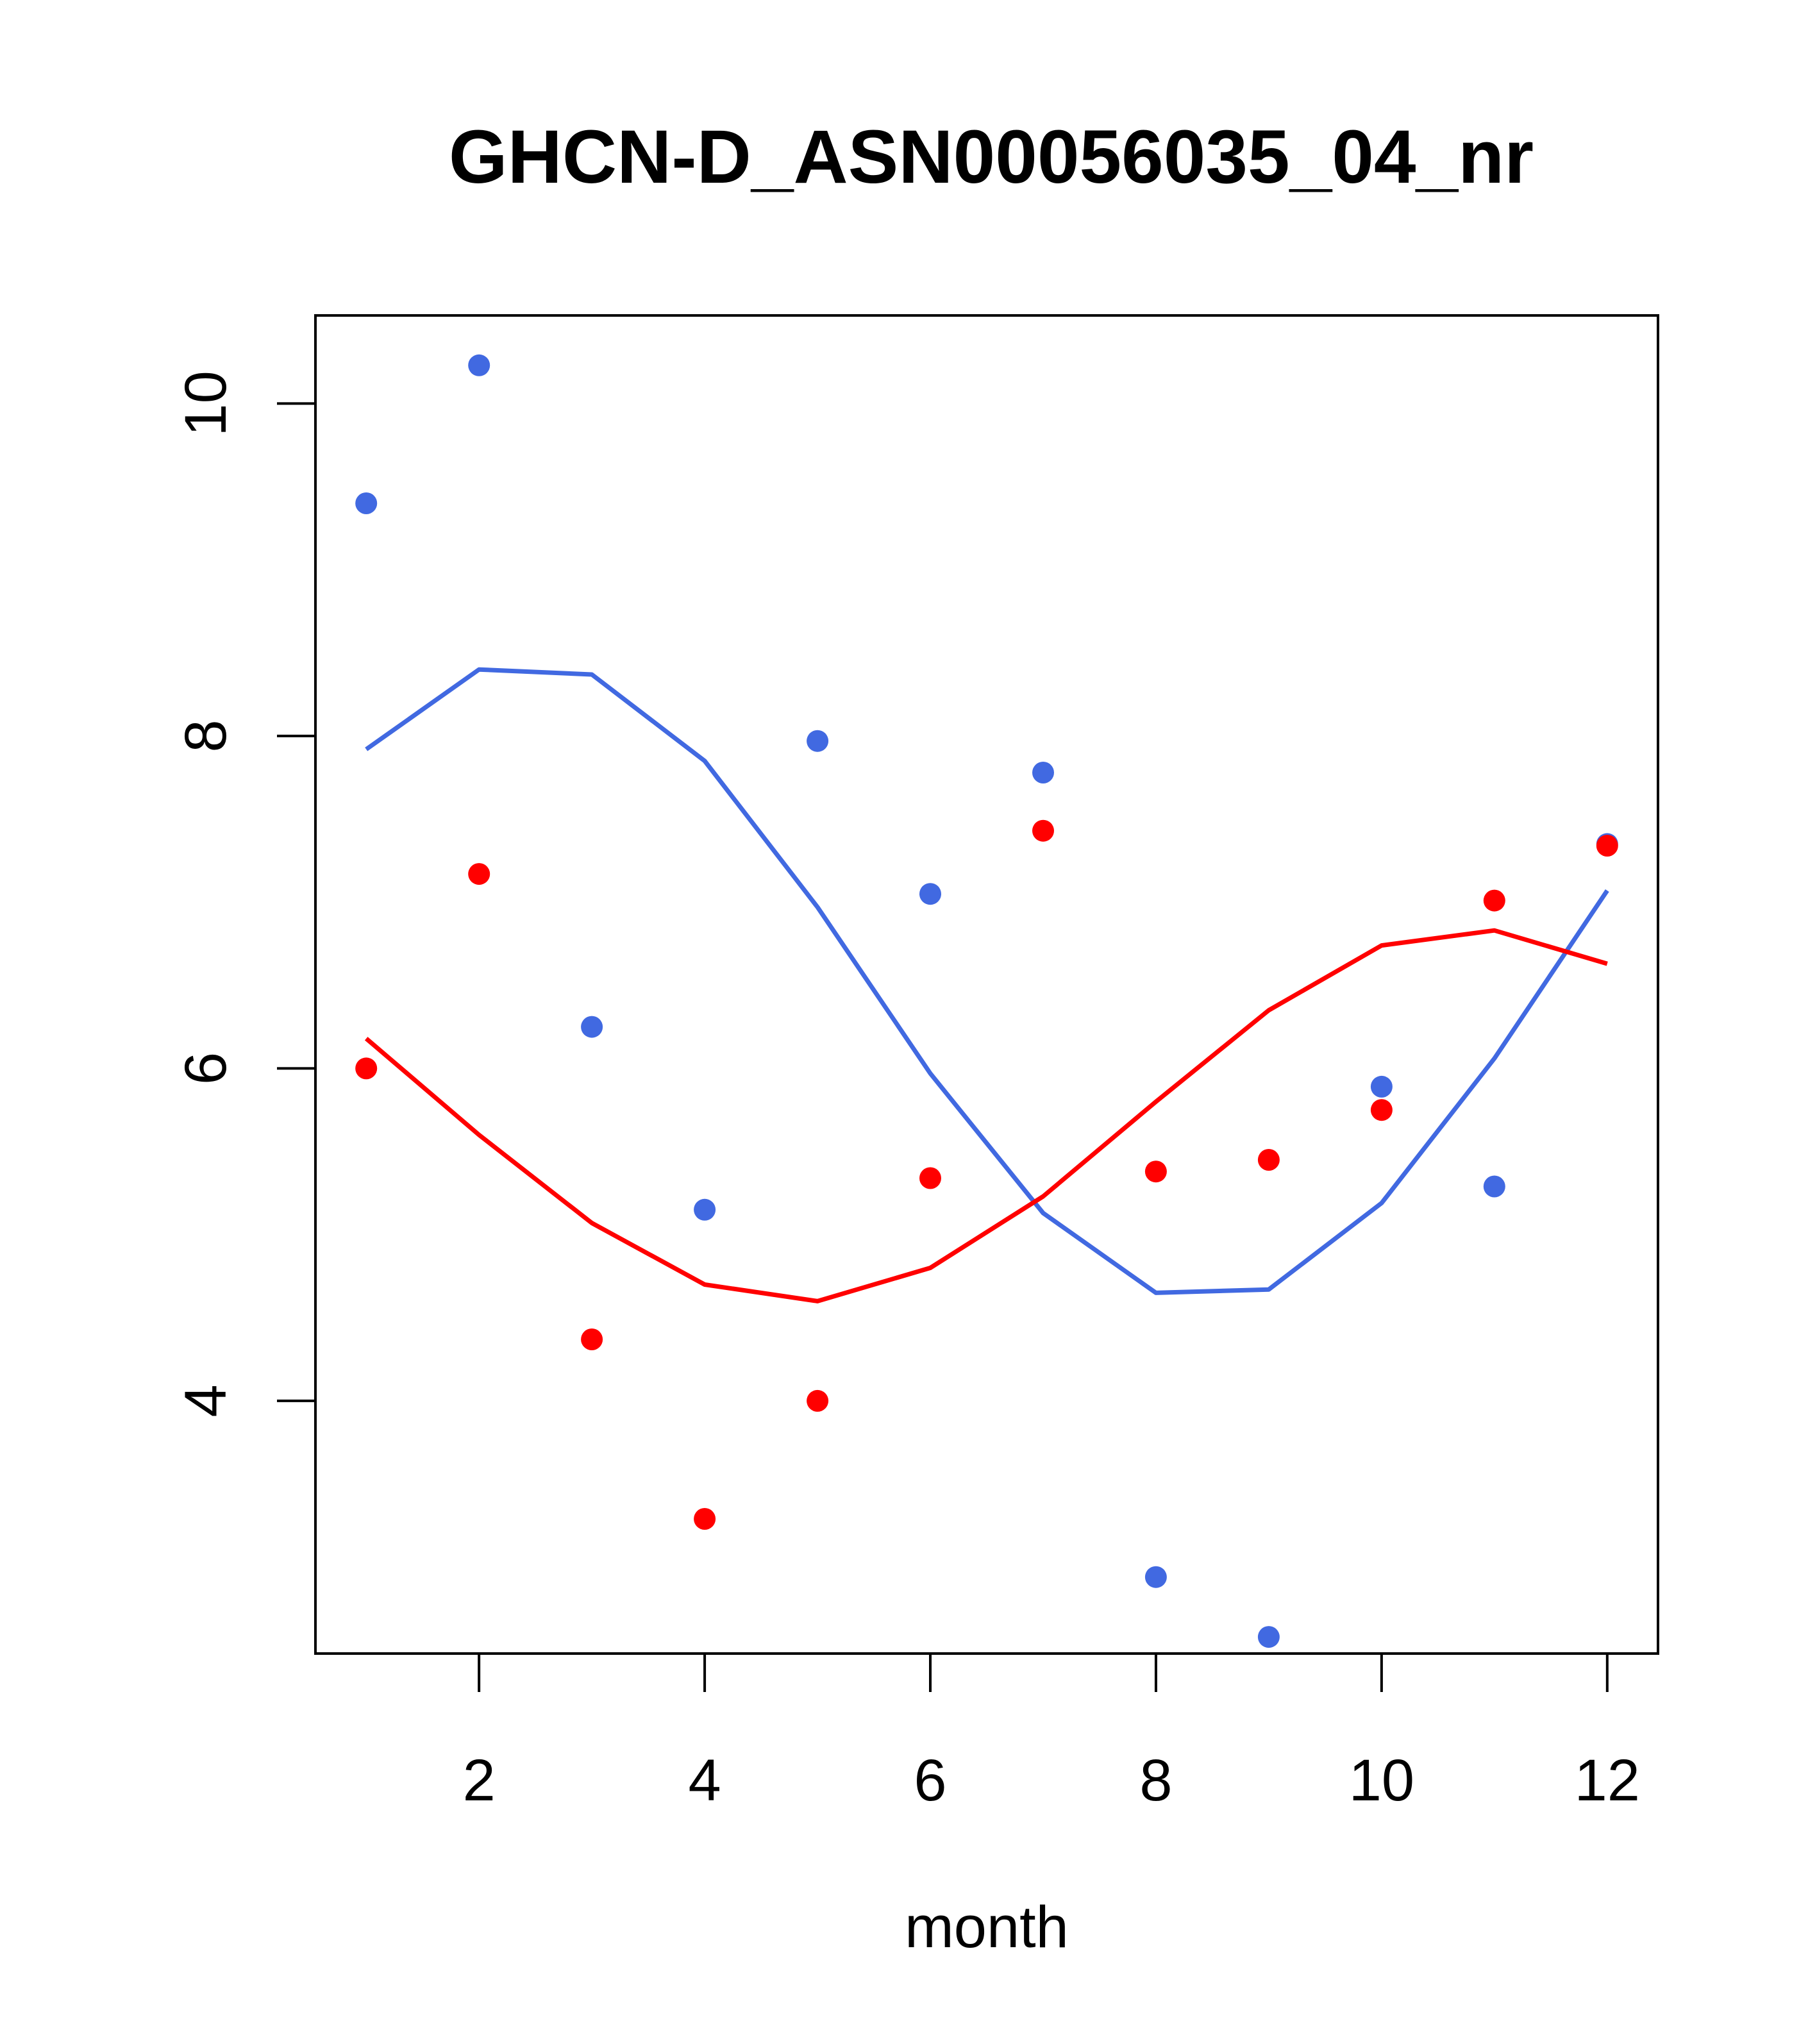 This screenshot has height=2044, width=1817. I want to click on x-axis-label: month, so click(987, 1928).